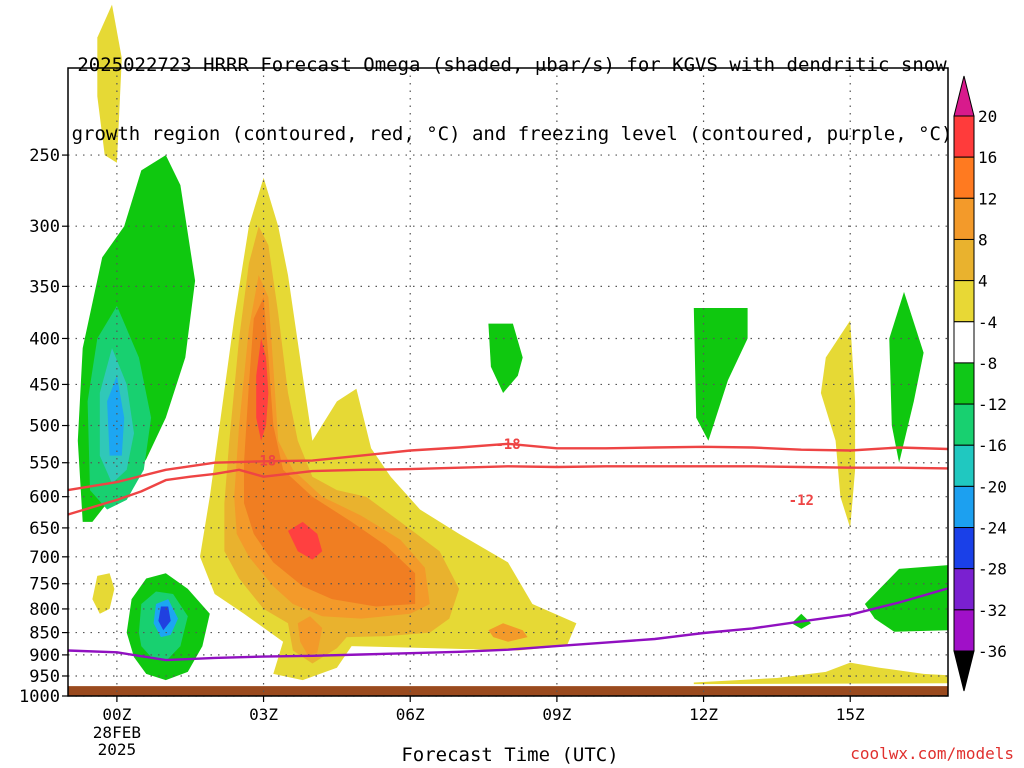 This screenshot has width=1024, height=768. What do you see at coordinates (164, 618) in the screenshot?
I see `omega-region-neg20` at bounding box center [164, 618].